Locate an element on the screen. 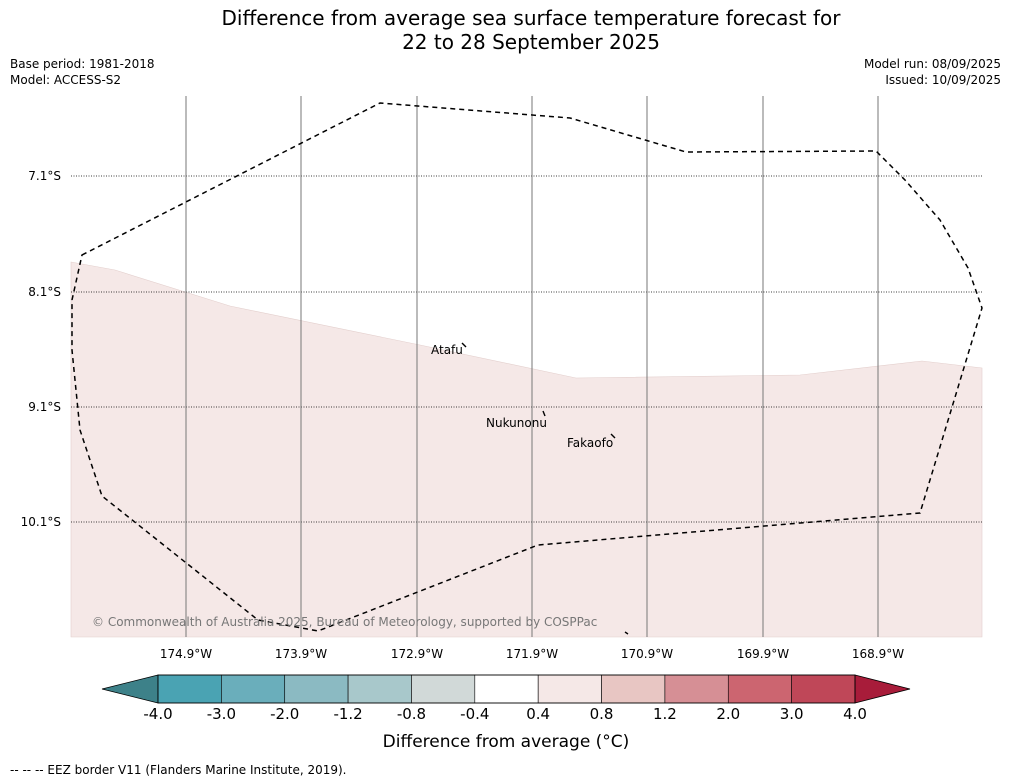 The image size is (1011, 781). colorbar-label: Difference from average (°C) is located at coordinates (506, 742).